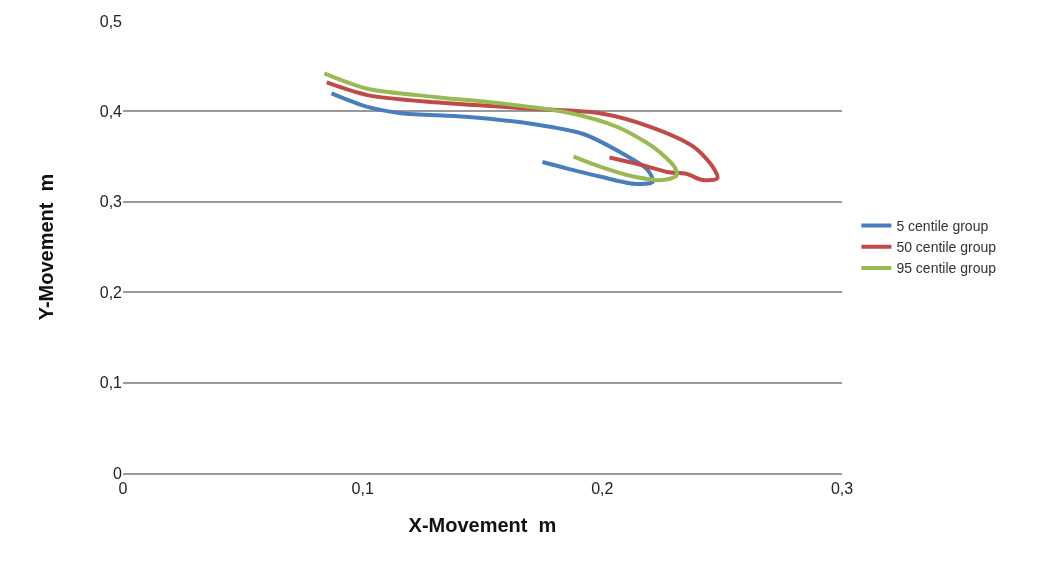  Describe the element at coordinates (111, 111) in the screenshot. I see `y-tick-label: 0,4` at that location.